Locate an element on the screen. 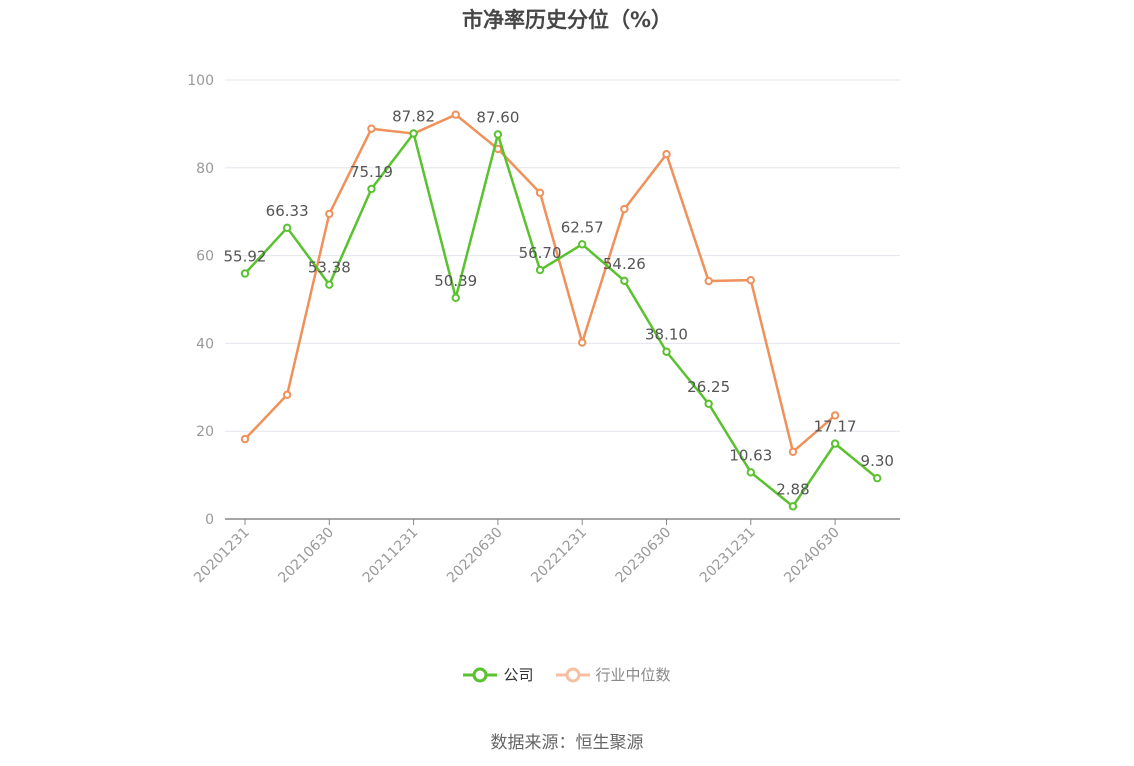  x-tick-label: 20240630 is located at coordinates (812, 556).